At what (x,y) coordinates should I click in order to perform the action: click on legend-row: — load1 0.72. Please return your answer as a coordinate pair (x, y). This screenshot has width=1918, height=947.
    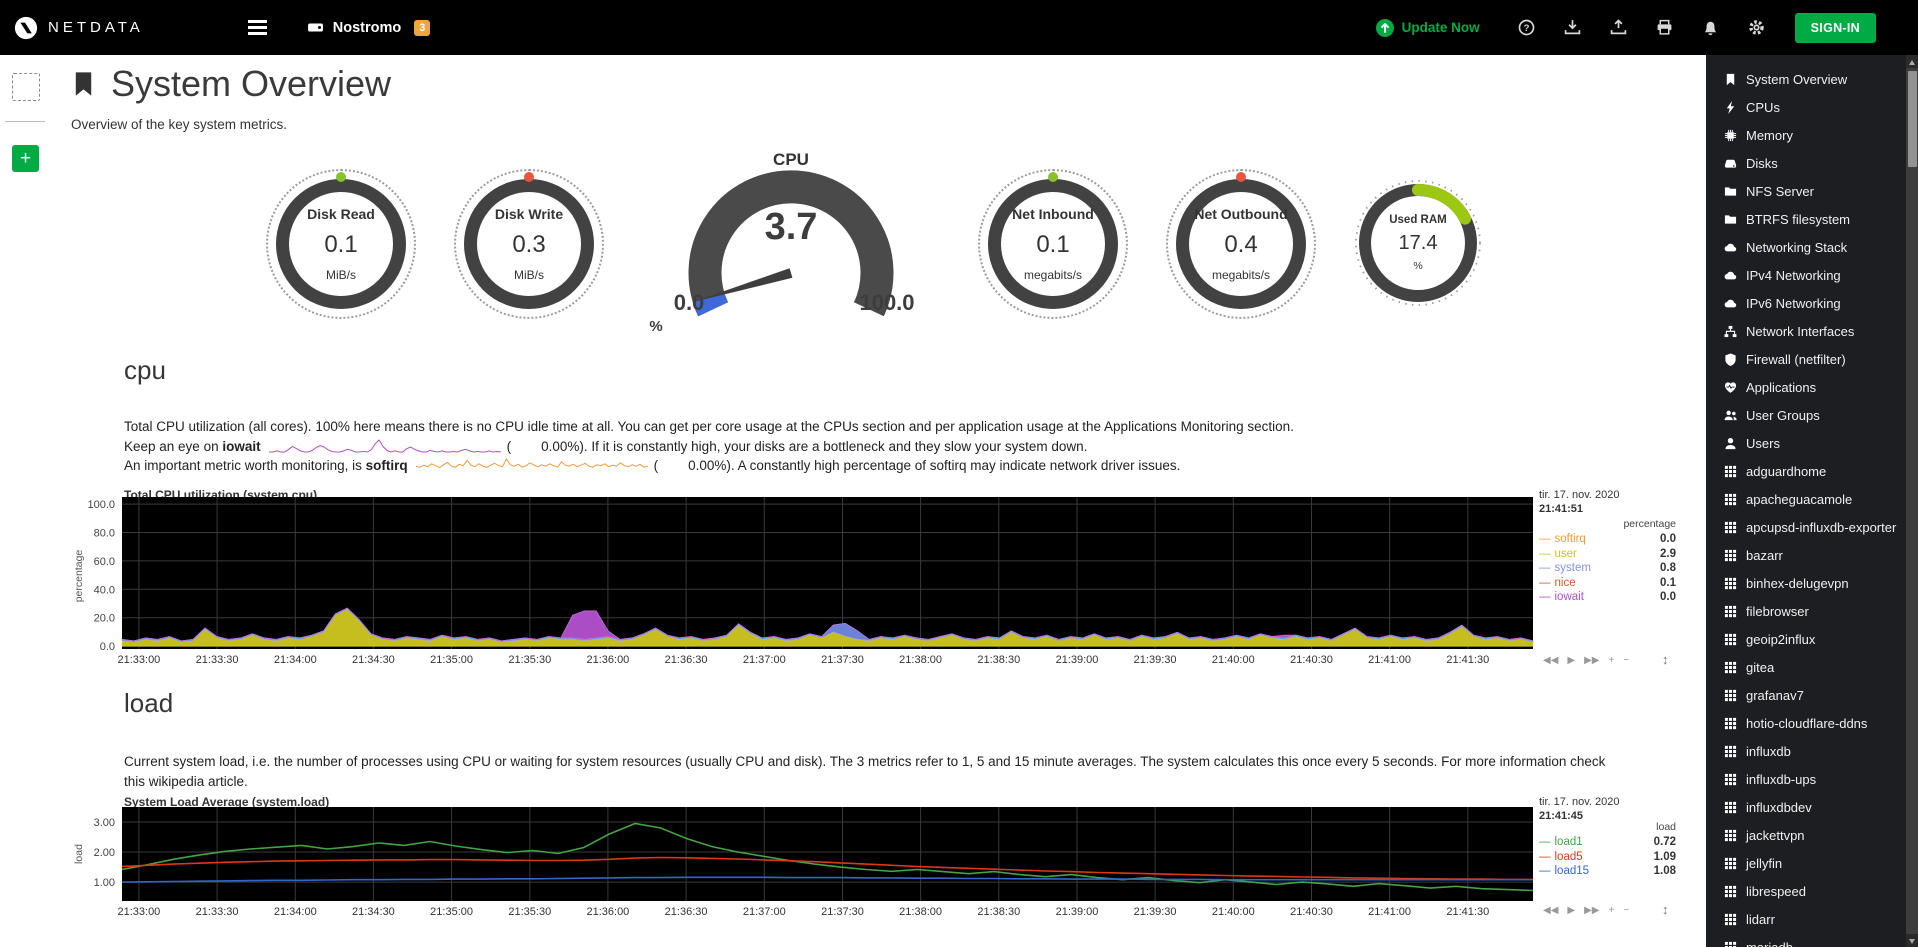
    Looking at the image, I should click on (1607, 842).